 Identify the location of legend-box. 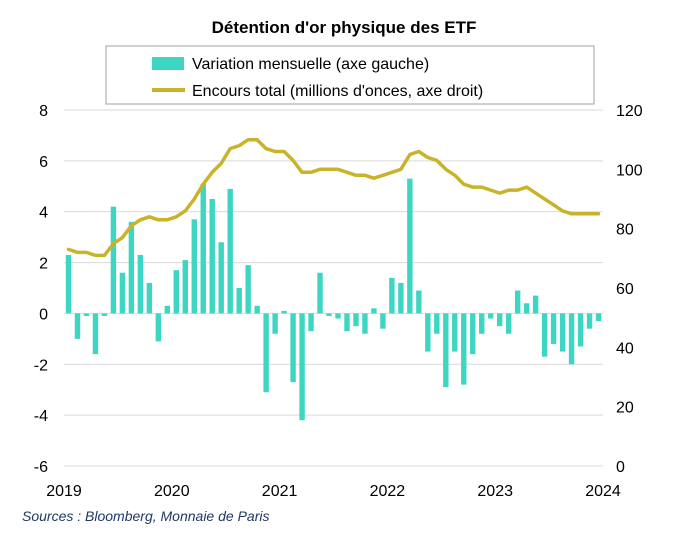
(350, 75).